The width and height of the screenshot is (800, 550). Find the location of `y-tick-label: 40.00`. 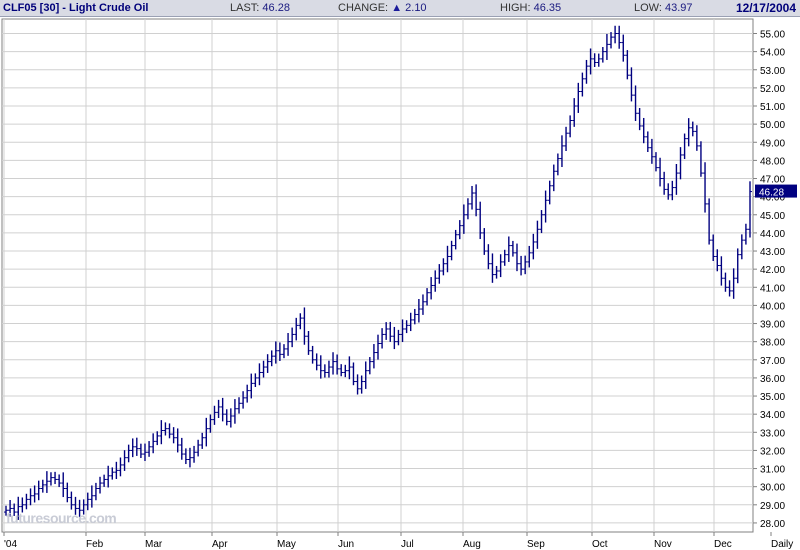

y-tick-label: 40.00 is located at coordinates (772, 306).